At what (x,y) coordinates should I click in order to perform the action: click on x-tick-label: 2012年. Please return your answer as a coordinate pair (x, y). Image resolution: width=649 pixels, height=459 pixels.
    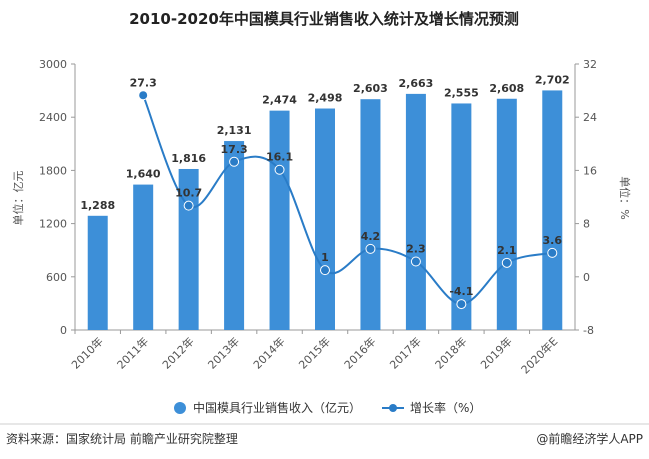
    Looking at the image, I should click on (177, 352).